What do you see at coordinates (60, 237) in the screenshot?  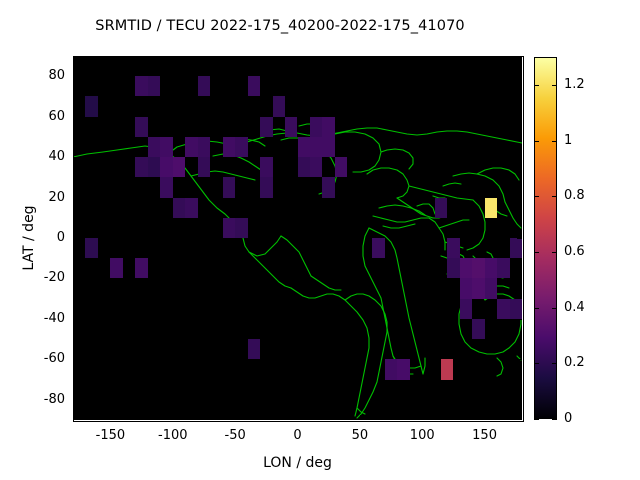 I see `y-tick-label: 0` at bounding box center [60, 237].